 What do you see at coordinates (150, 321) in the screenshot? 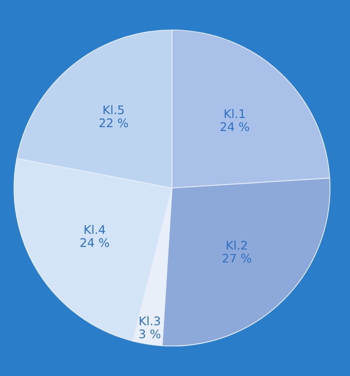
I see `slice-label: Kl.3` at bounding box center [150, 321].